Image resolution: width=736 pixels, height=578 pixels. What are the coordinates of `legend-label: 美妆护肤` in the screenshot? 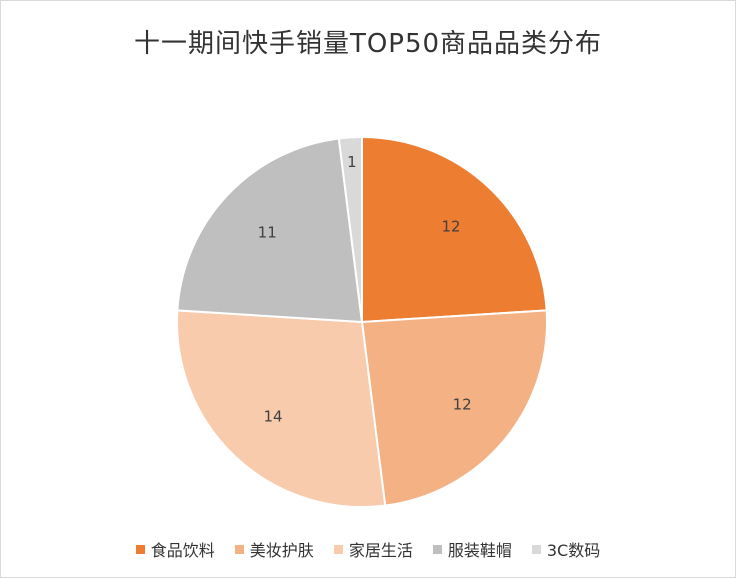 It's located at (281, 550).